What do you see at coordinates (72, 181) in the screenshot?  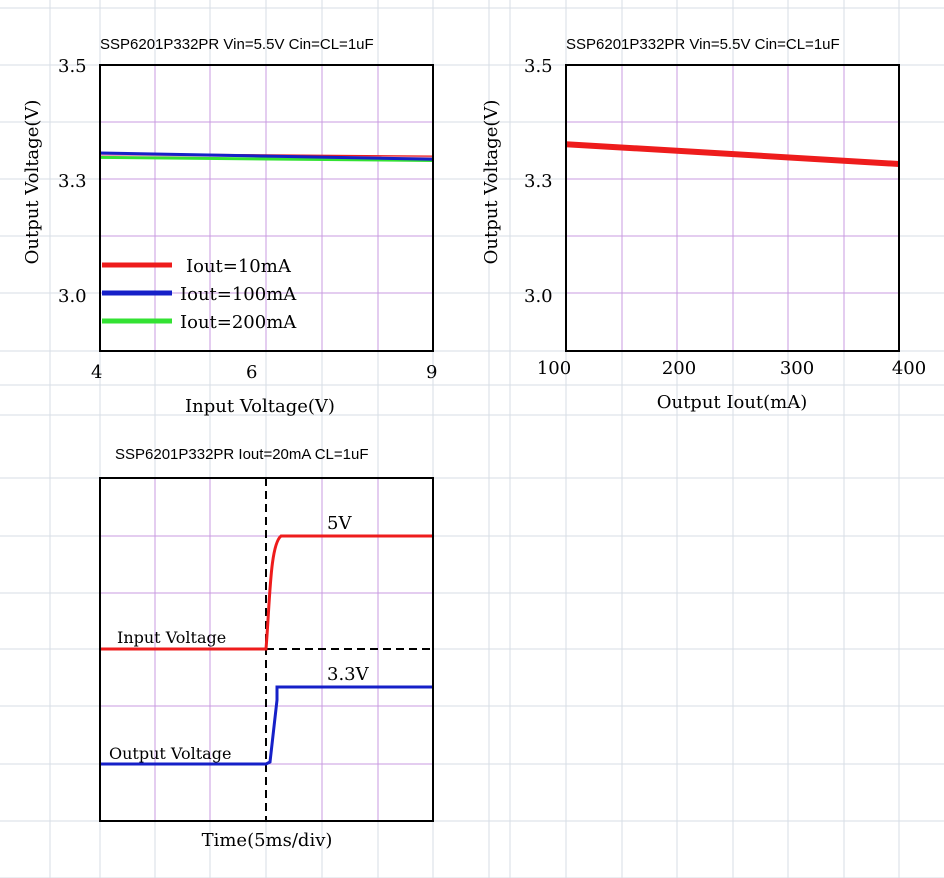 I see `chart1-ytick-label: 3.3` at bounding box center [72, 181].